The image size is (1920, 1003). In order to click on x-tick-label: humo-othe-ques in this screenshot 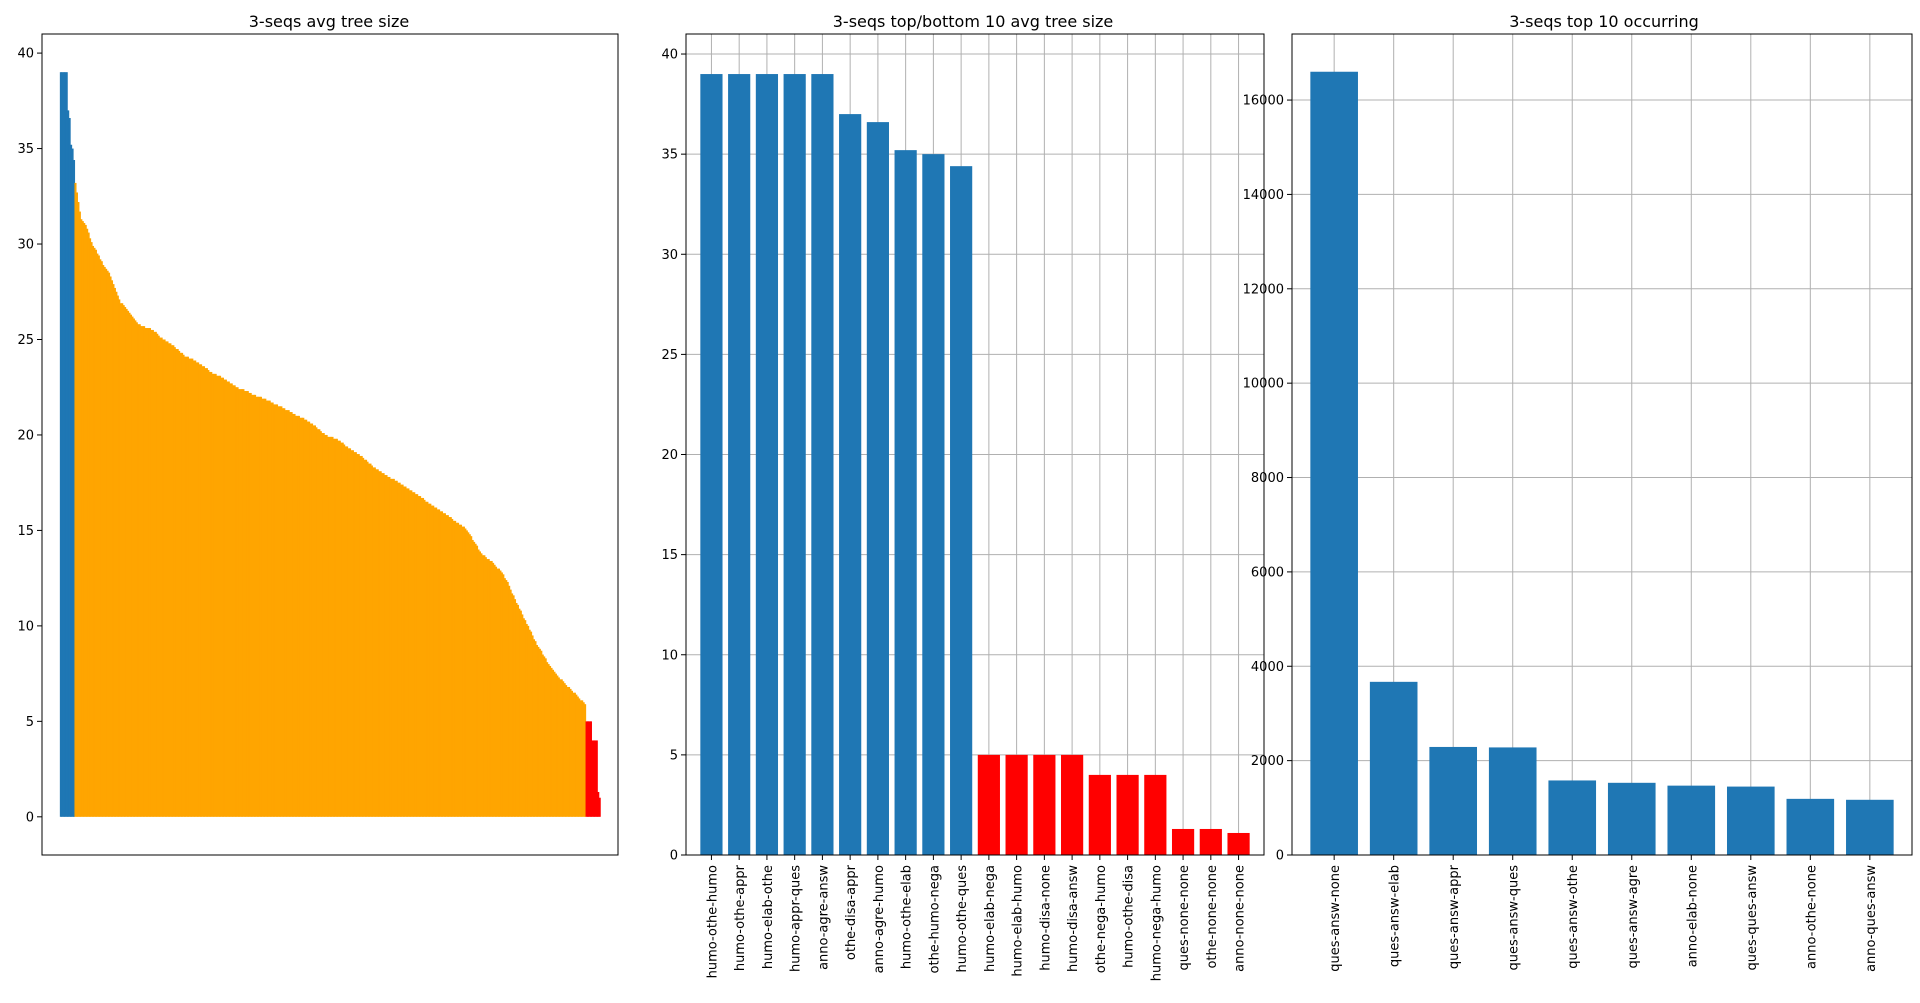, I will do `click(962, 919)`.